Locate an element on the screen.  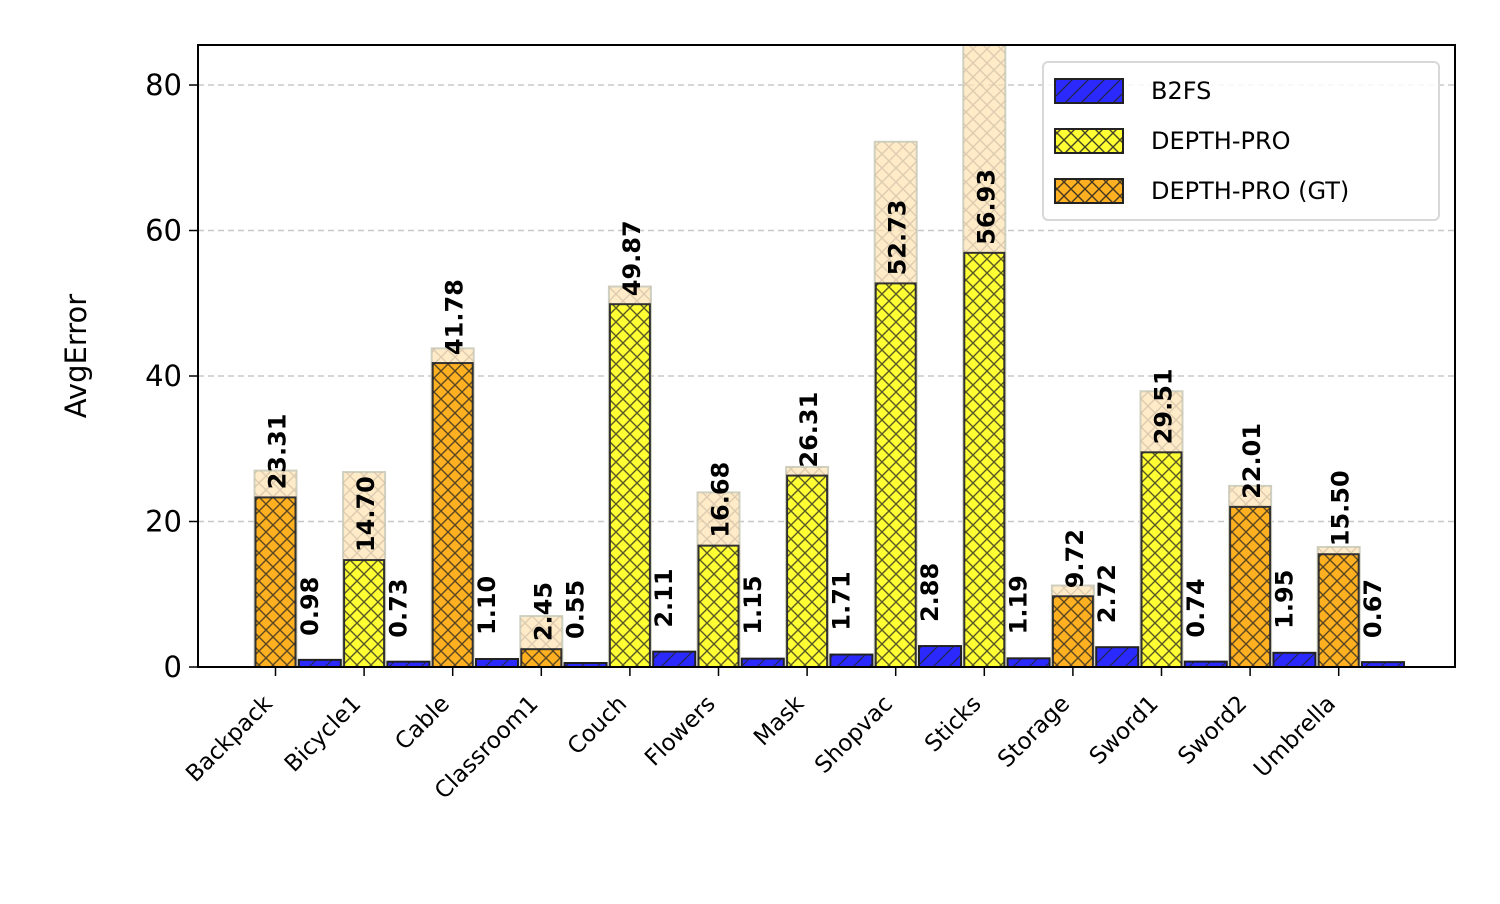
b2fs-bar-hatch-classroom1 is located at coordinates (585, 664).